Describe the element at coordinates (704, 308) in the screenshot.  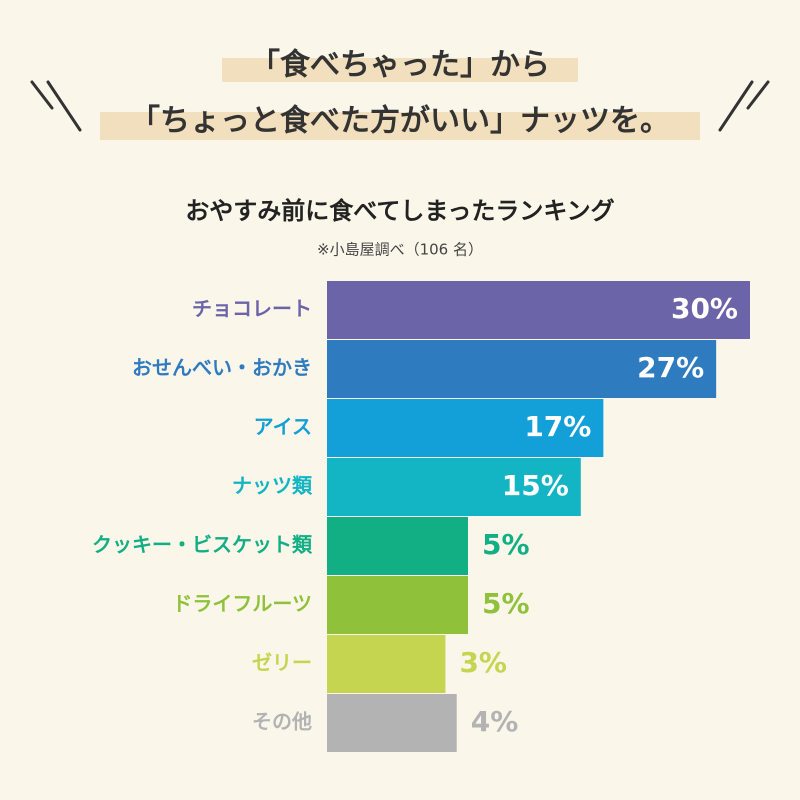
I see `value-label: 30%` at that location.